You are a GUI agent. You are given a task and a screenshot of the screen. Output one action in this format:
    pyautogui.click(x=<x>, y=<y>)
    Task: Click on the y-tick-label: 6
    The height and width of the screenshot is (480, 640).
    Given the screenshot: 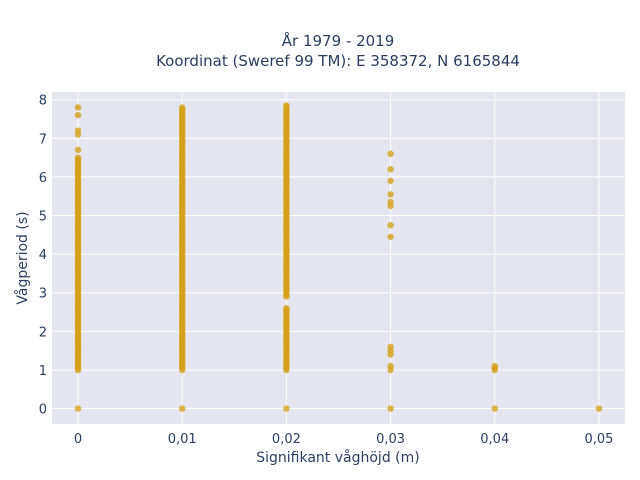 What is the action you would take?
    pyautogui.click(x=43, y=178)
    